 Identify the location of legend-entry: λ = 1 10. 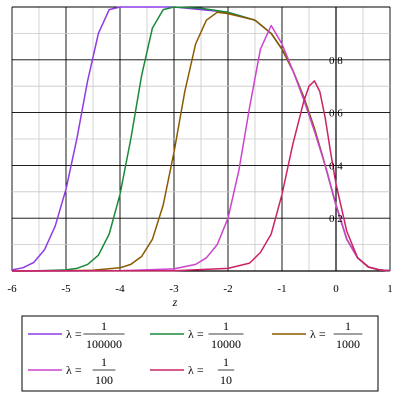
(192, 371).